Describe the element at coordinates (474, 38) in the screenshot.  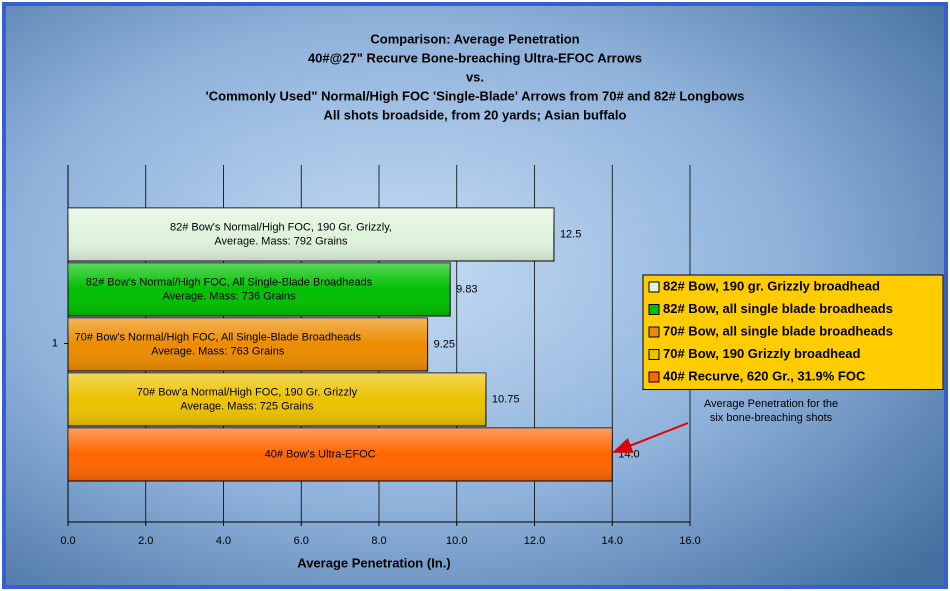
I see `chart-title: Comparison: Average Penetration` at that location.